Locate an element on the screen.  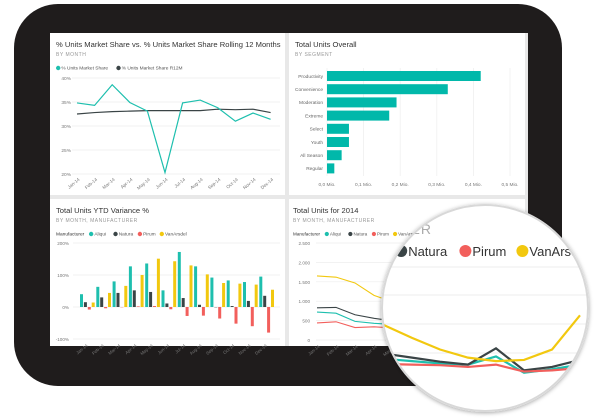
category-label: Regular is located at coordinates (314, 169).